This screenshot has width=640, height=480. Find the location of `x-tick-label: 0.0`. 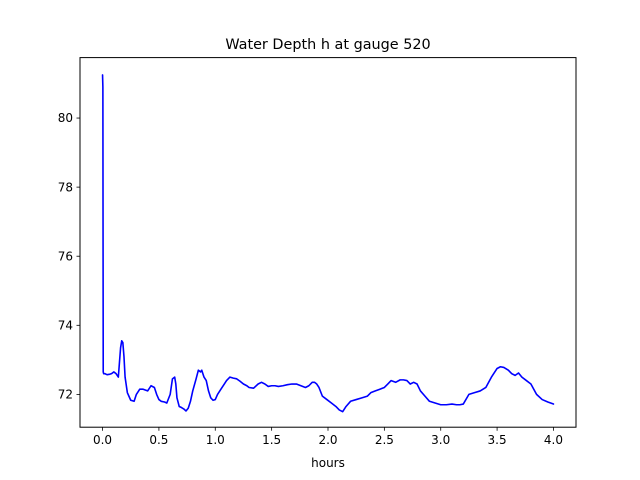

x-tick-label: 0.0 is located at coordinates (102, 440).